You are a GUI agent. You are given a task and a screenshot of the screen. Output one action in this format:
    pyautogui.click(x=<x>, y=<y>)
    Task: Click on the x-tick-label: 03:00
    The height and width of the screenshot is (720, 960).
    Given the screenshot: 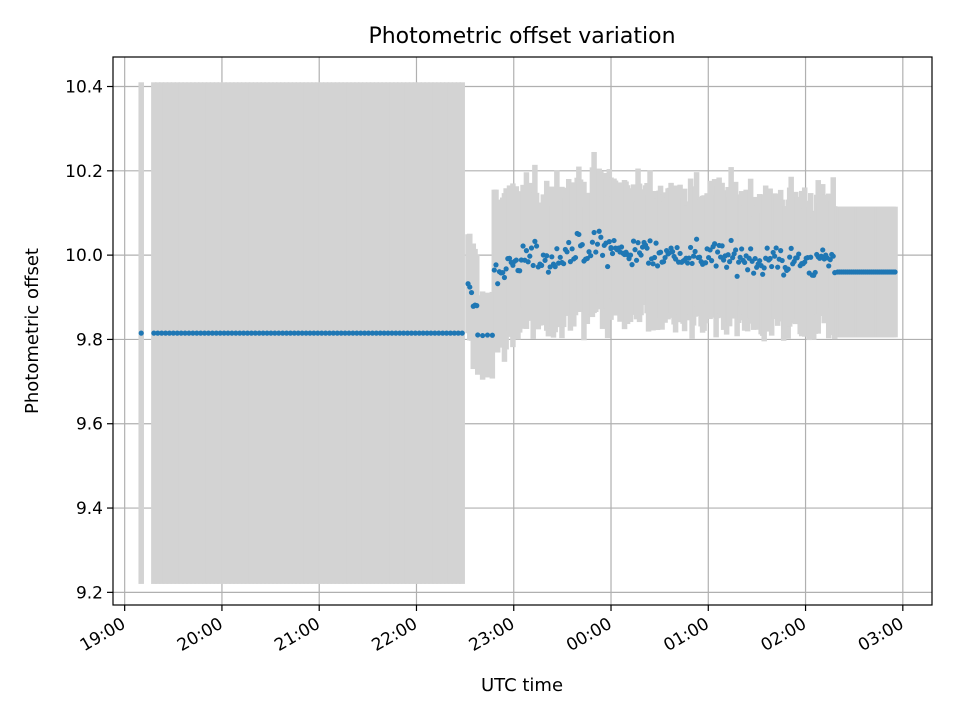 What is the action you would take?
    pyautogui.click(x=881, y=635)
    